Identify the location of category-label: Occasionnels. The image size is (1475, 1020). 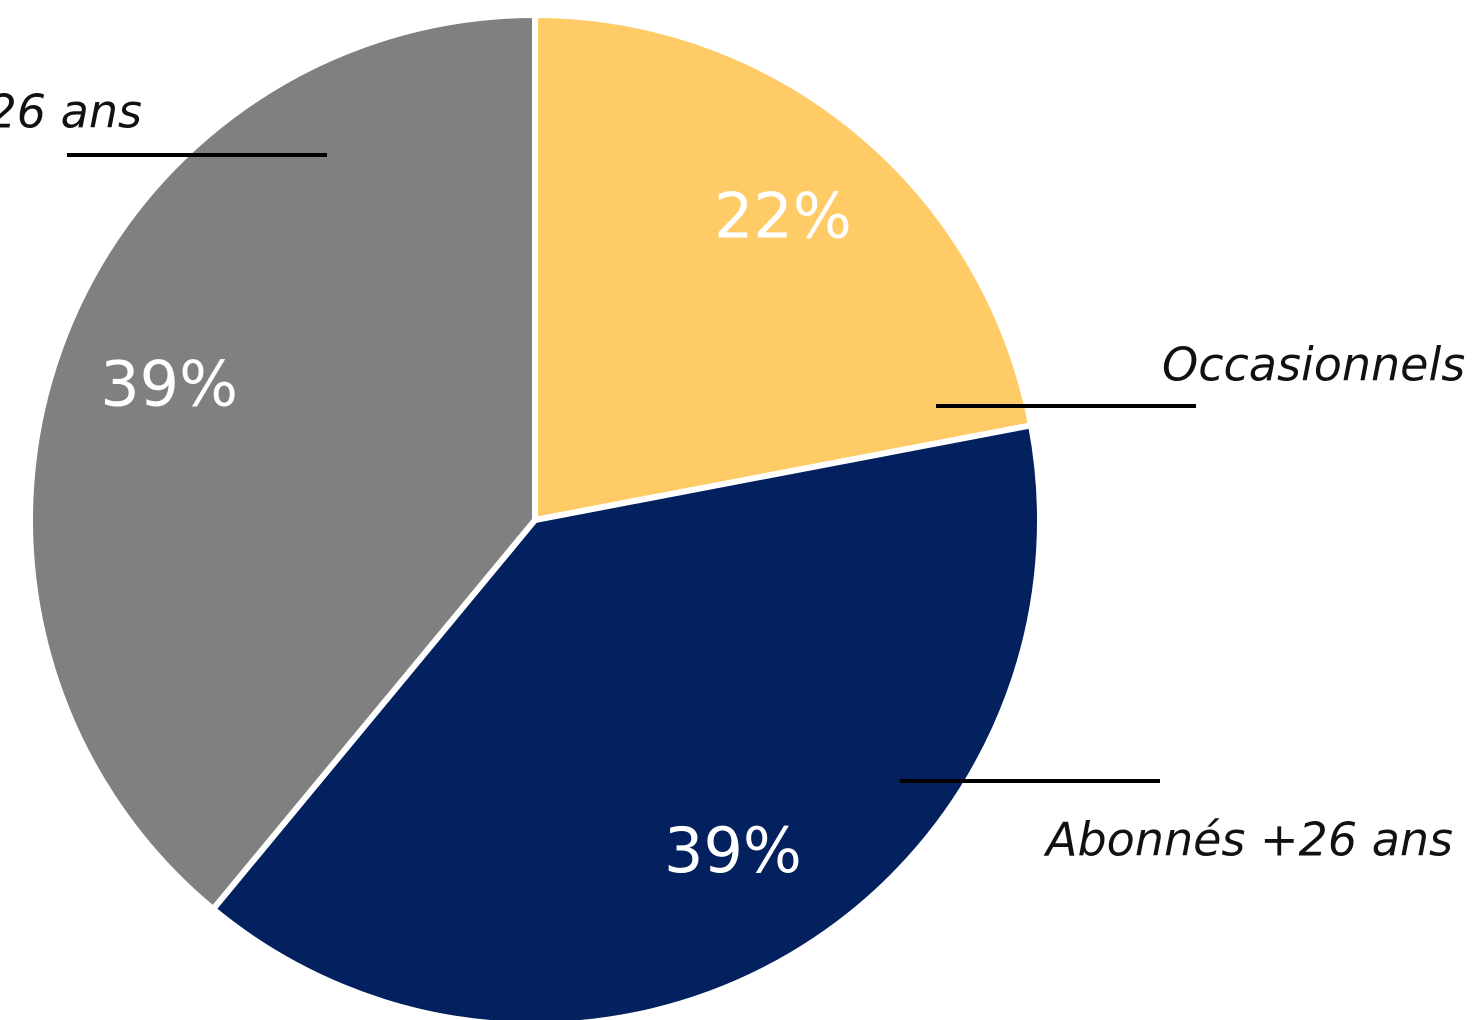
(1313, 365).